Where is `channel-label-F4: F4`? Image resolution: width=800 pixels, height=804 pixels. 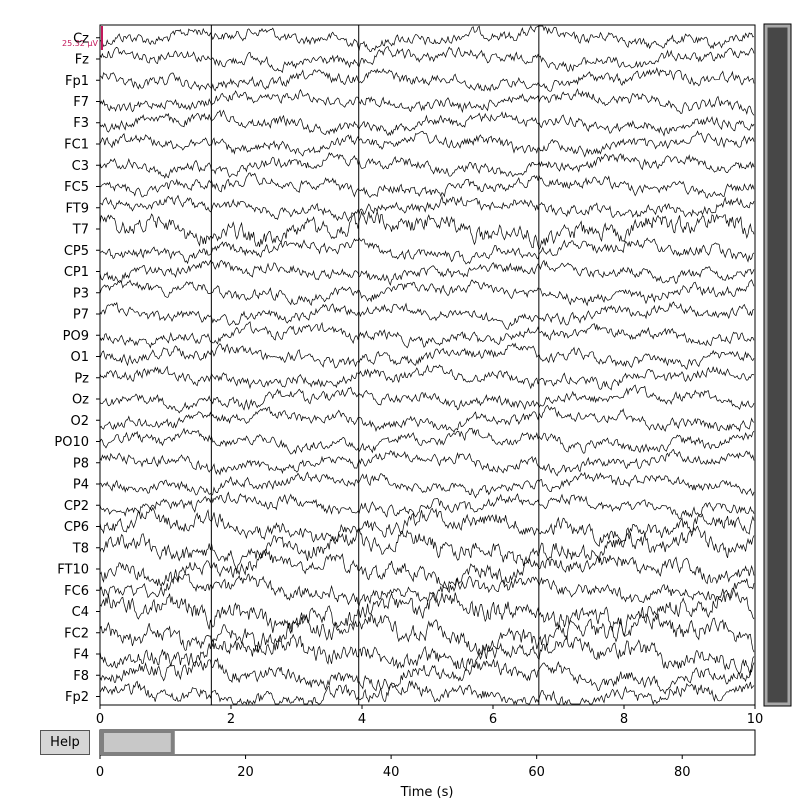 channel-label-F4: F4 is located at coordinates (81, 655).